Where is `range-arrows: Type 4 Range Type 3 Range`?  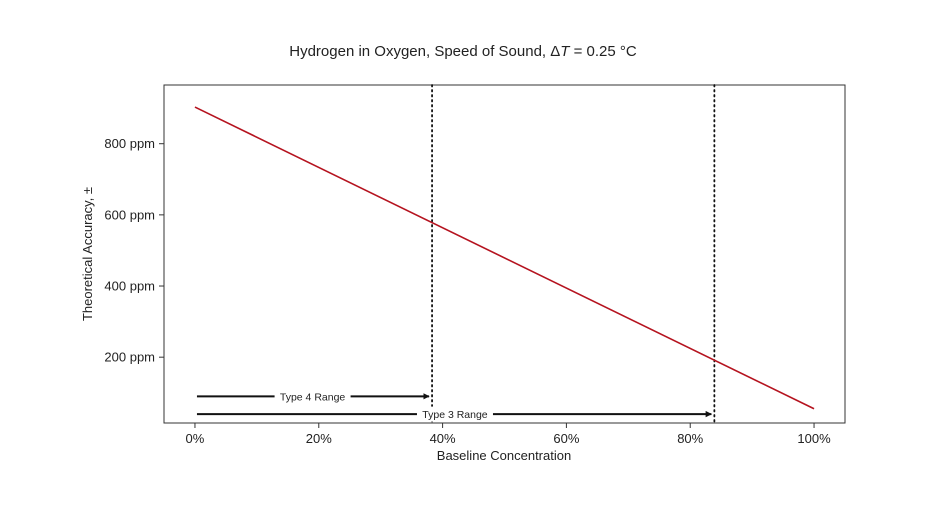
range-arrows: Type 4 Range Type 3 Range is located at coordinates (454, 405).